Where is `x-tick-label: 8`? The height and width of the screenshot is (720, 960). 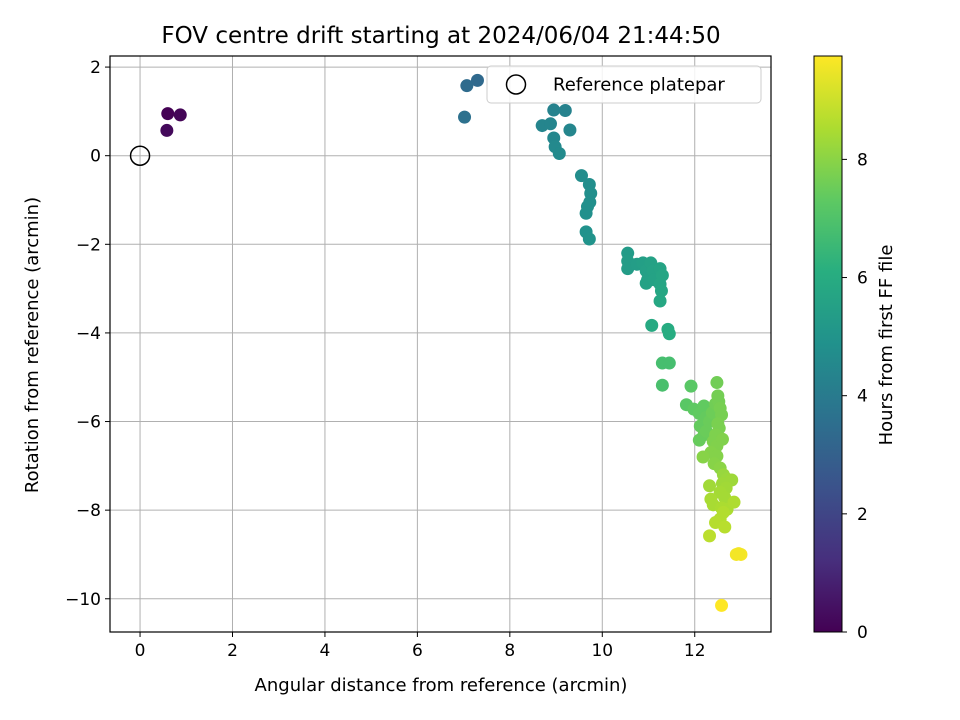 x-tick-label: 8 is located at coordinates (509, 651).